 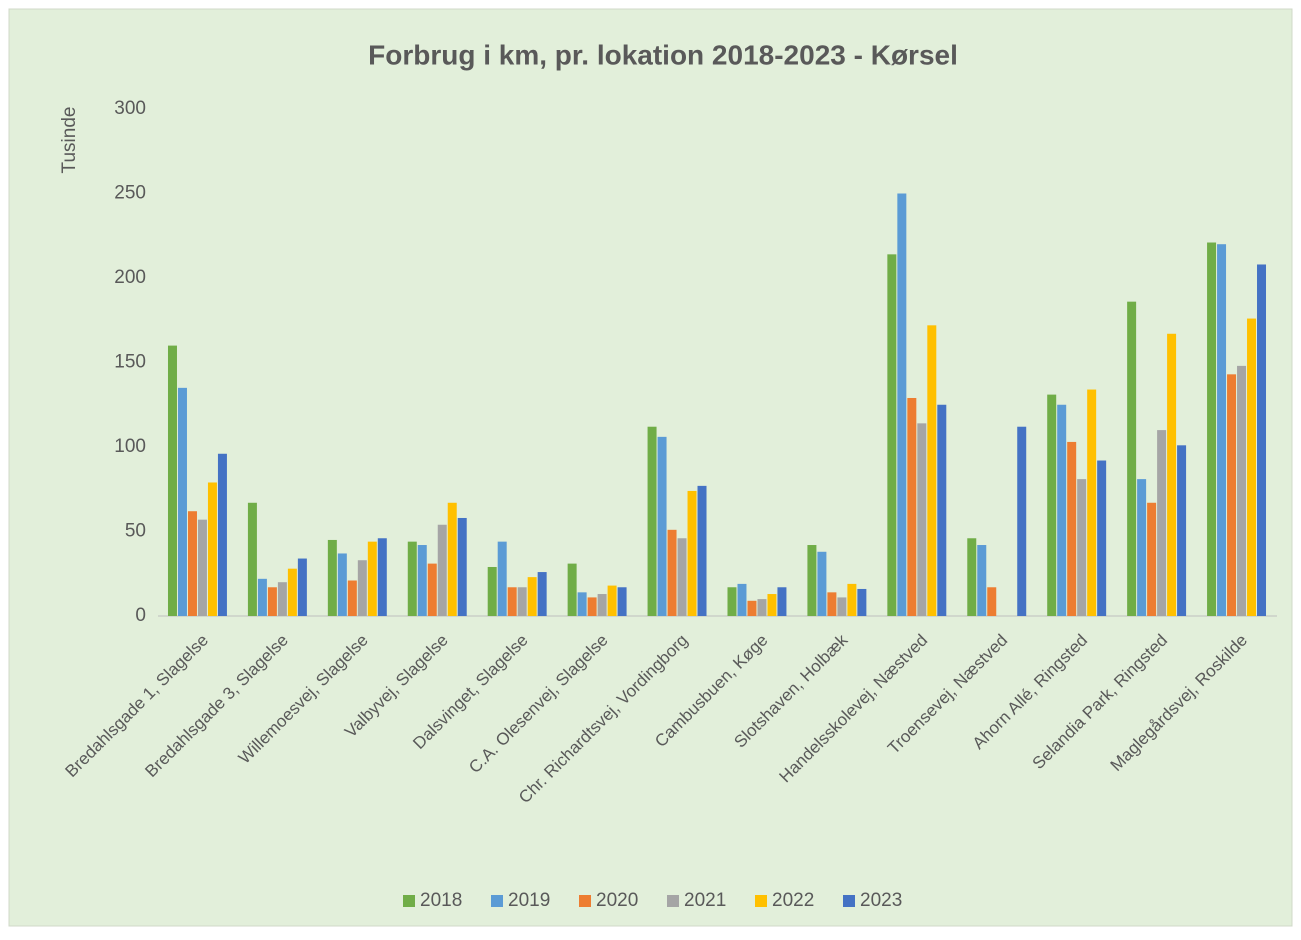 I want to click on y-tick-label: 150, so click(x=130, y=362).